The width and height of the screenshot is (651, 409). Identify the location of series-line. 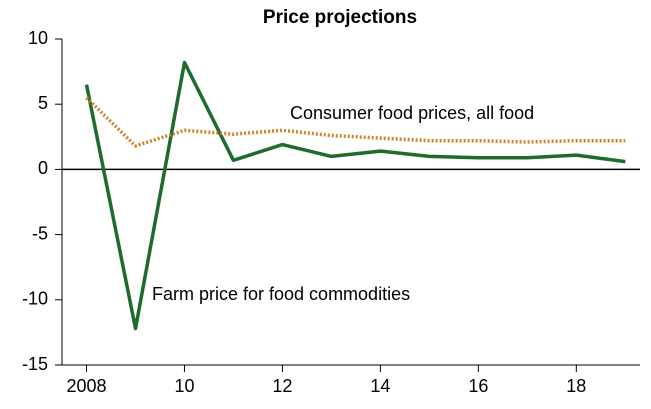
(355, 122).